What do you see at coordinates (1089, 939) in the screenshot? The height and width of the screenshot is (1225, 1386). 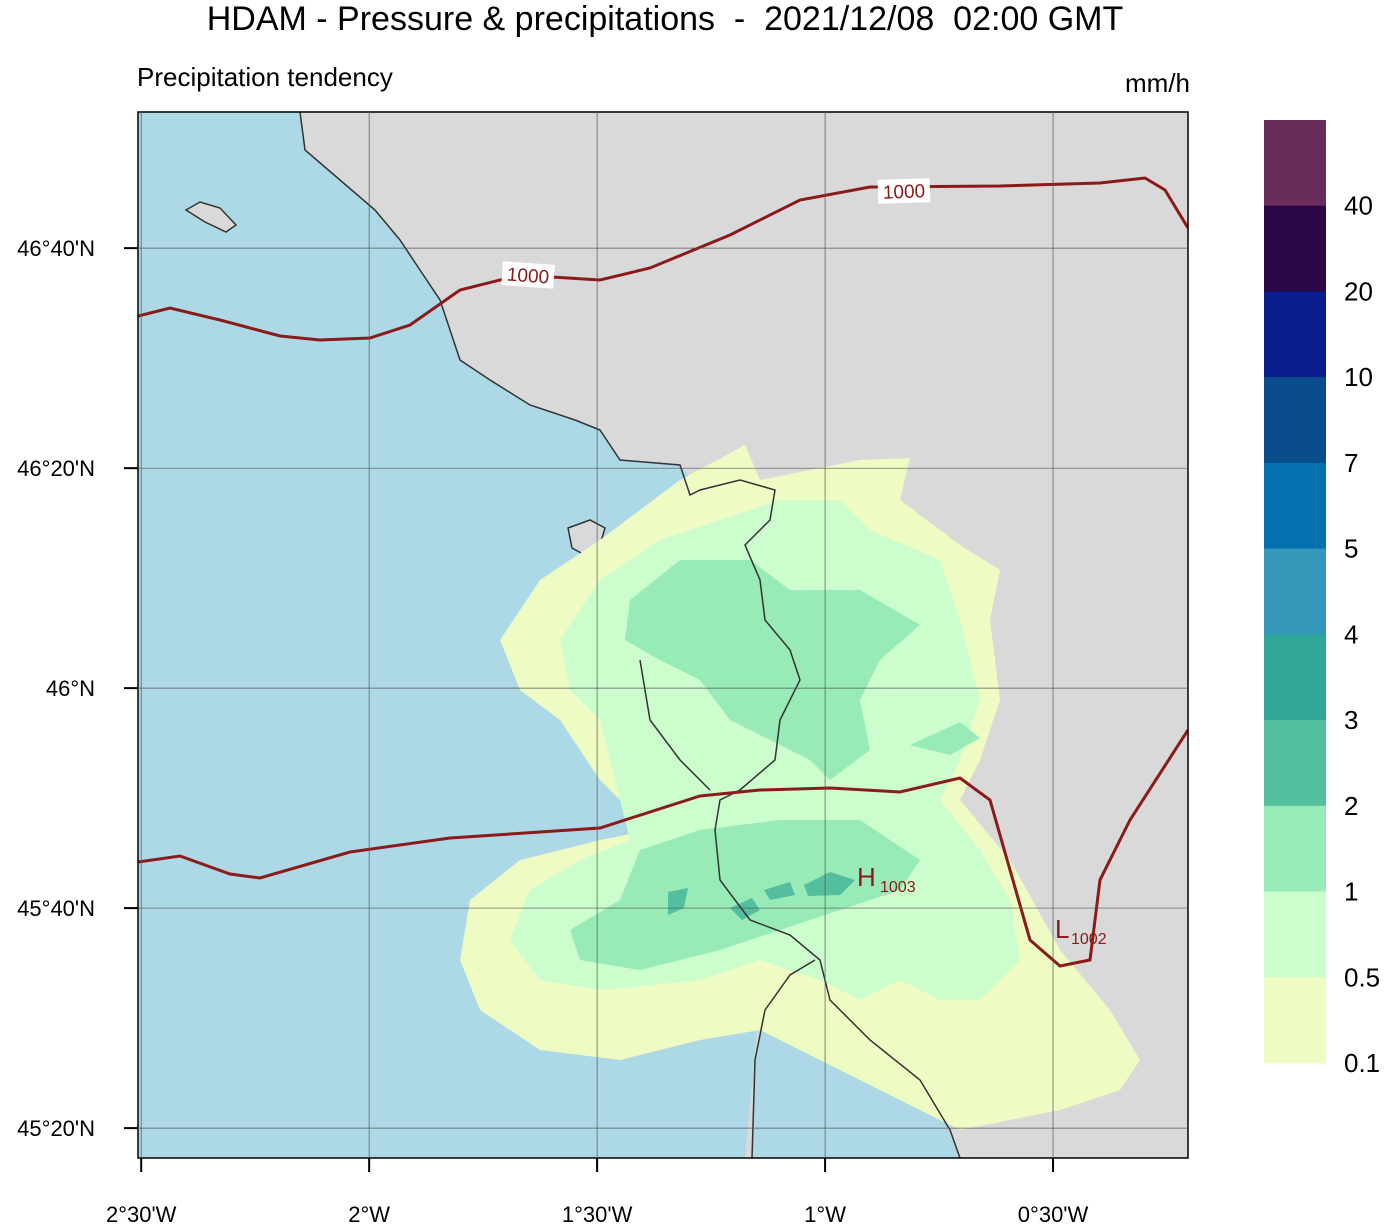 I see `pressure-center-value: 1002` at bounding box center [1089, 939].